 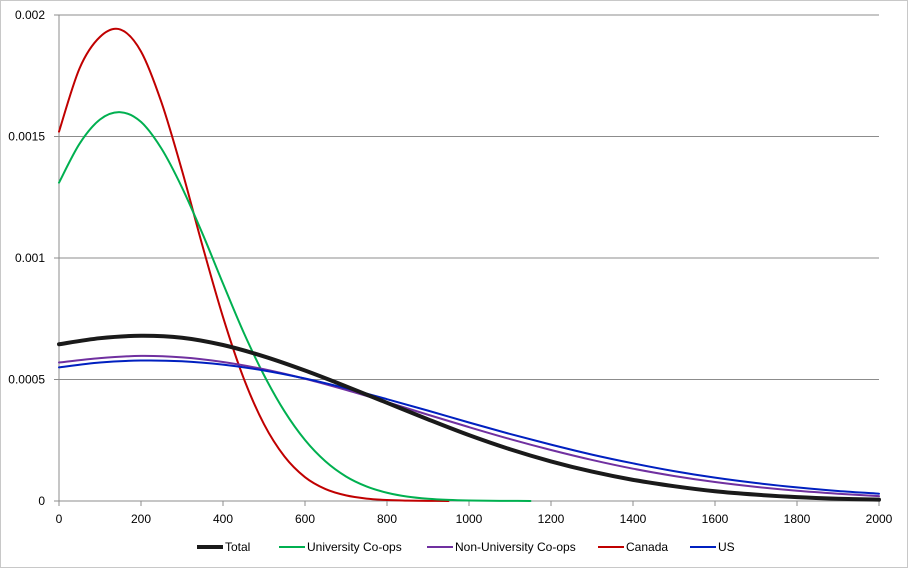 I want to click on legend-label-total: Total, so click(x=237, y=547).